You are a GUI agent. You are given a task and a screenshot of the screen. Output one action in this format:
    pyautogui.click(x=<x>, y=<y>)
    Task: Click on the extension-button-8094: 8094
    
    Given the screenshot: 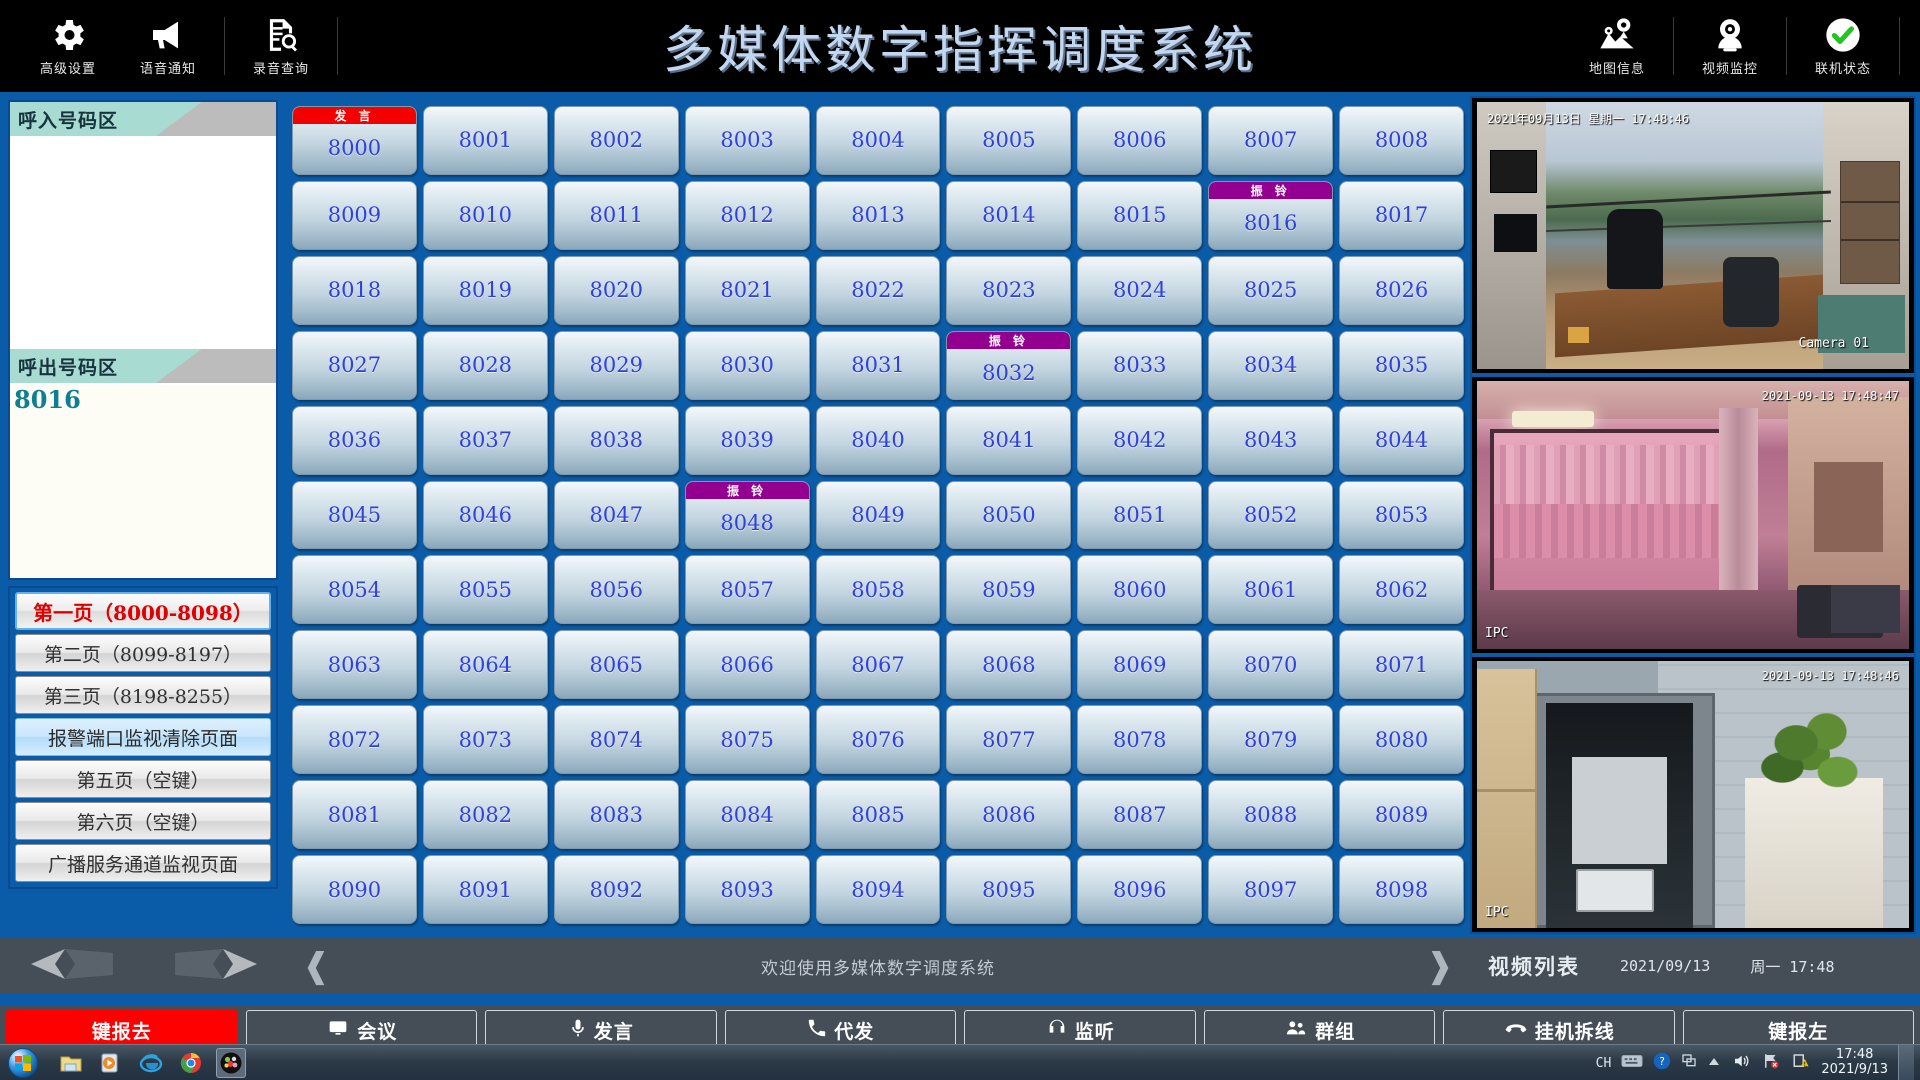 What is the action you would take?
    pyautogui.click(x=878, y=889)
    